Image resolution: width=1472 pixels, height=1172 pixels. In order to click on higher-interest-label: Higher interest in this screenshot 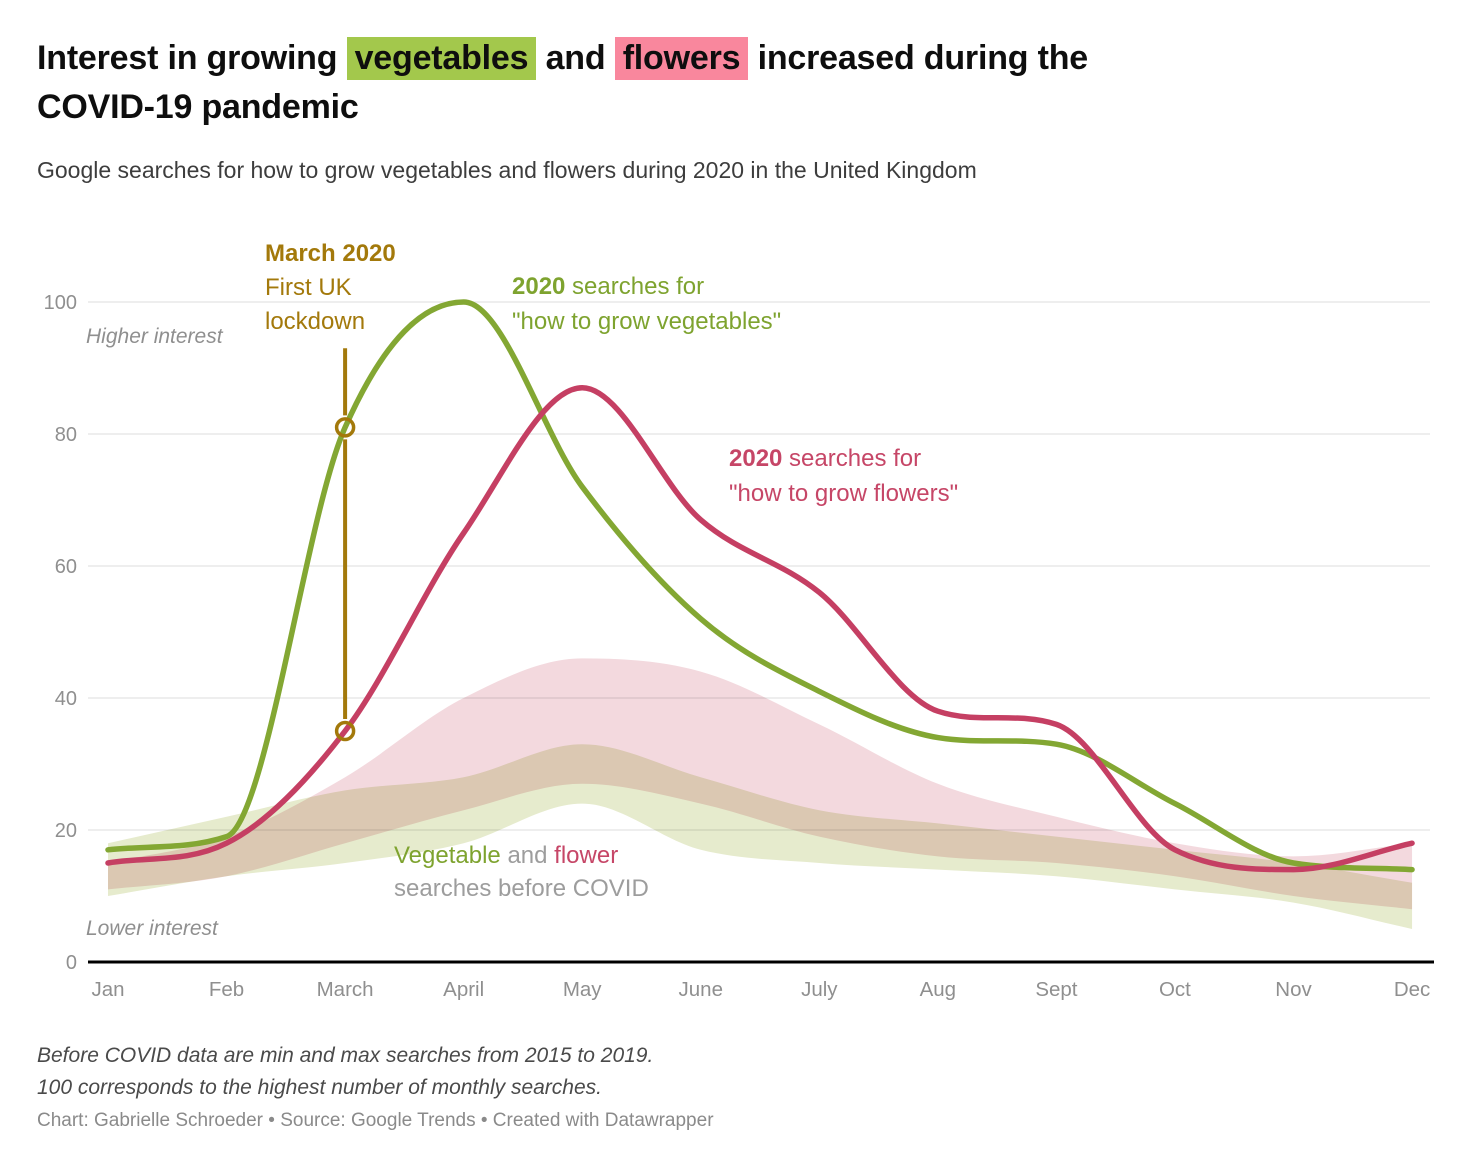, I will do `click(154, 336)`.